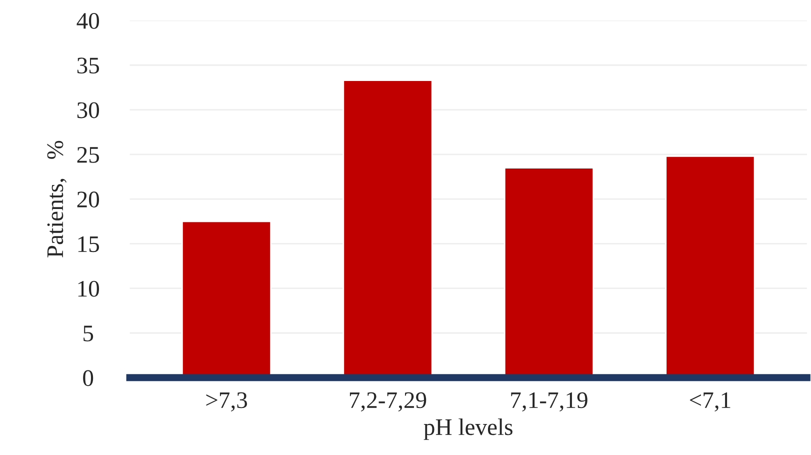 The width and height of the screenshot is (811, 455). I want to click on y-tick-label: 15, so click(88, 244).